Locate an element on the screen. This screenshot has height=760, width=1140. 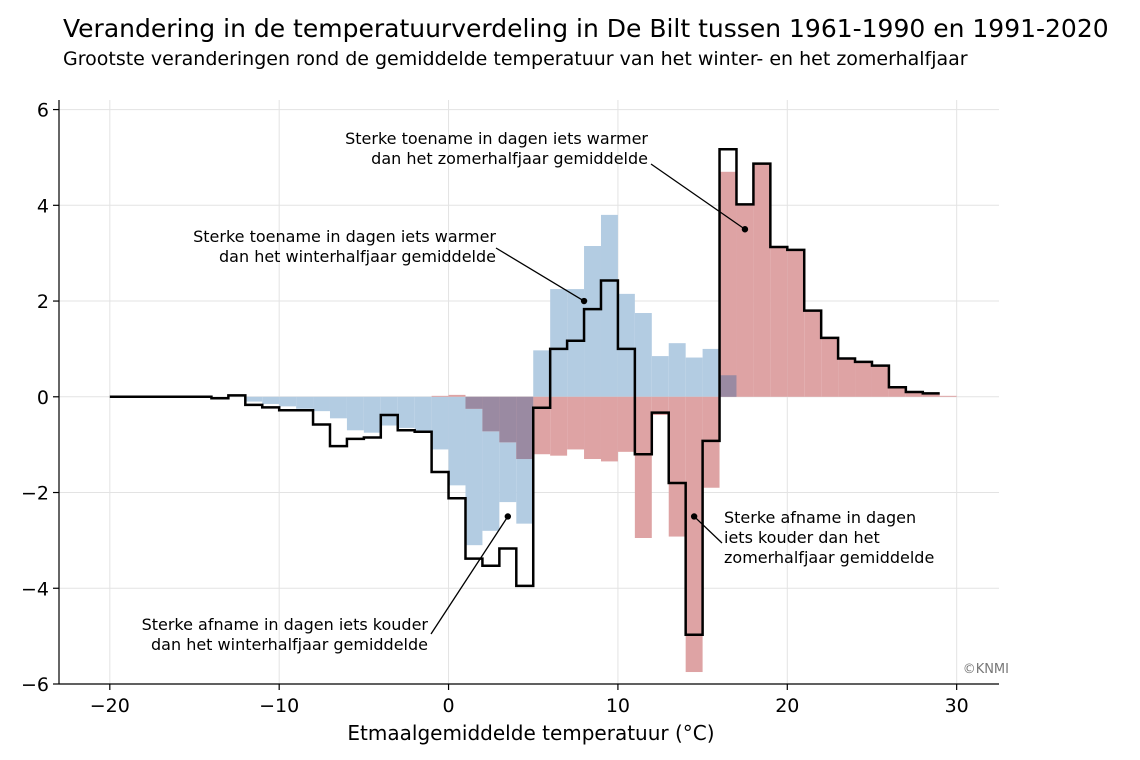
y-tick-label: 2 is located at coordinates (43, 302).